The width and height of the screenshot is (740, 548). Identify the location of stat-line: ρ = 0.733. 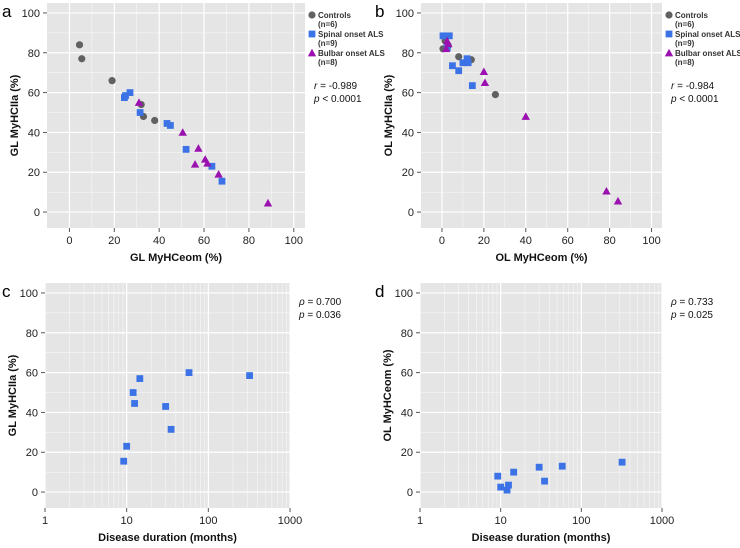
(692, 302).